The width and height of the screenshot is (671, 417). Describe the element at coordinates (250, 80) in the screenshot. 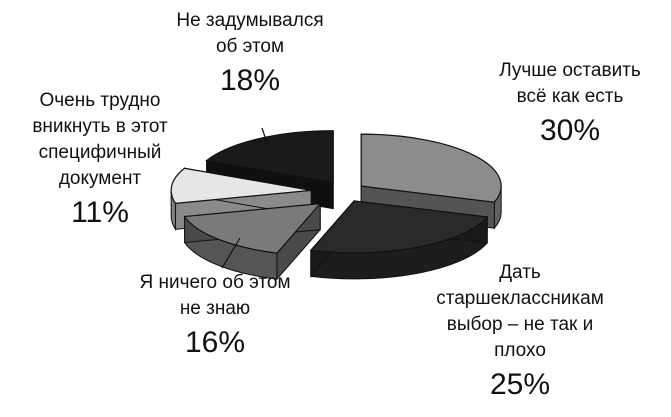

I see `slice-value-label: 18%` at that location.